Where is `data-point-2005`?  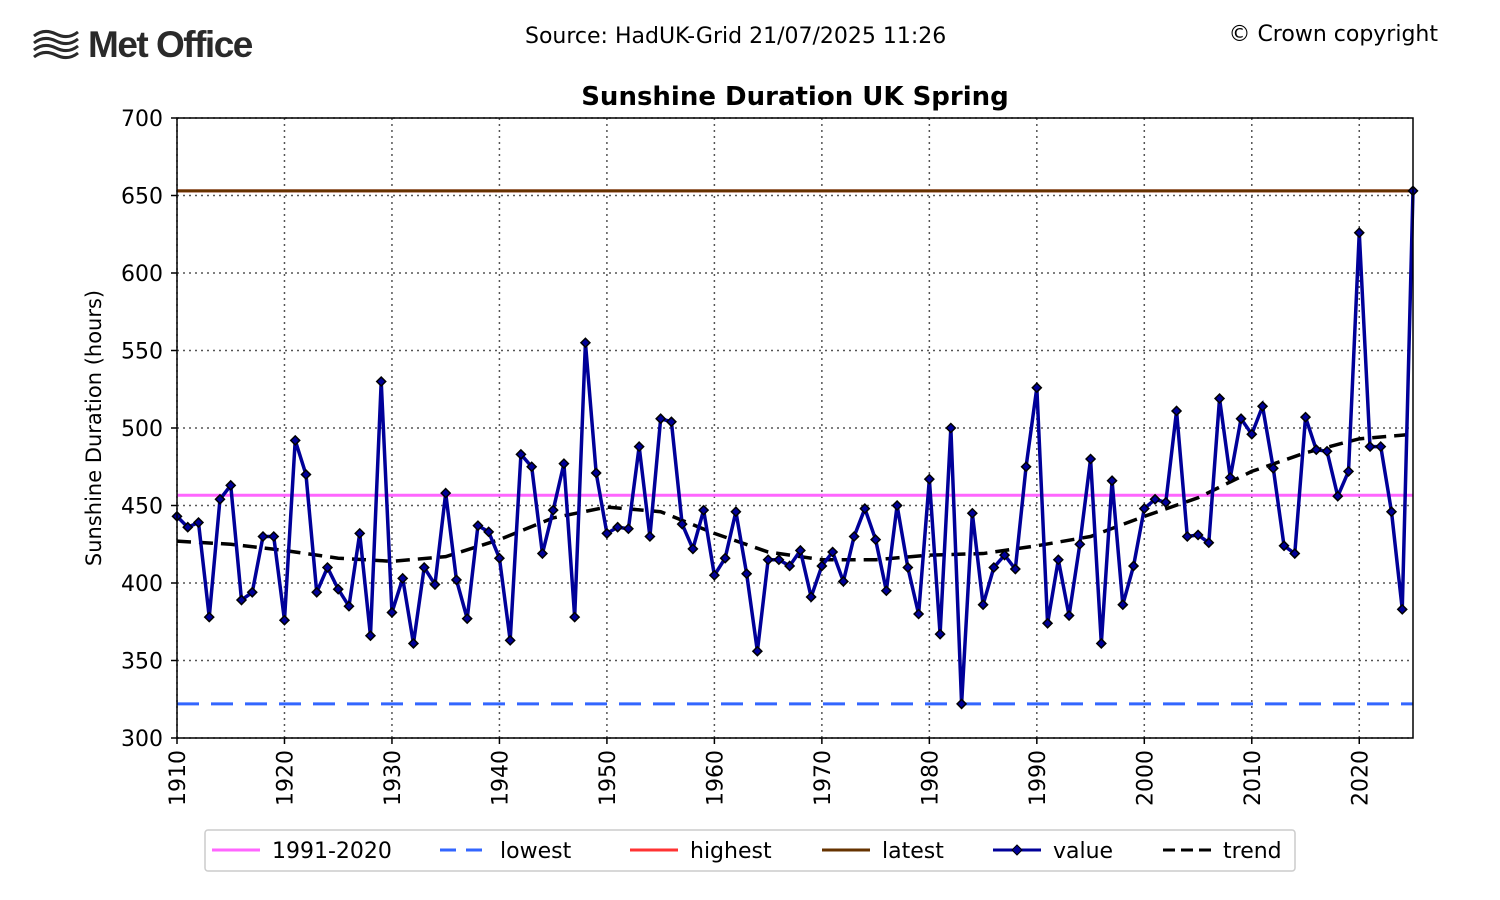 data-point-2005 is located at coordinates (1198, 535).